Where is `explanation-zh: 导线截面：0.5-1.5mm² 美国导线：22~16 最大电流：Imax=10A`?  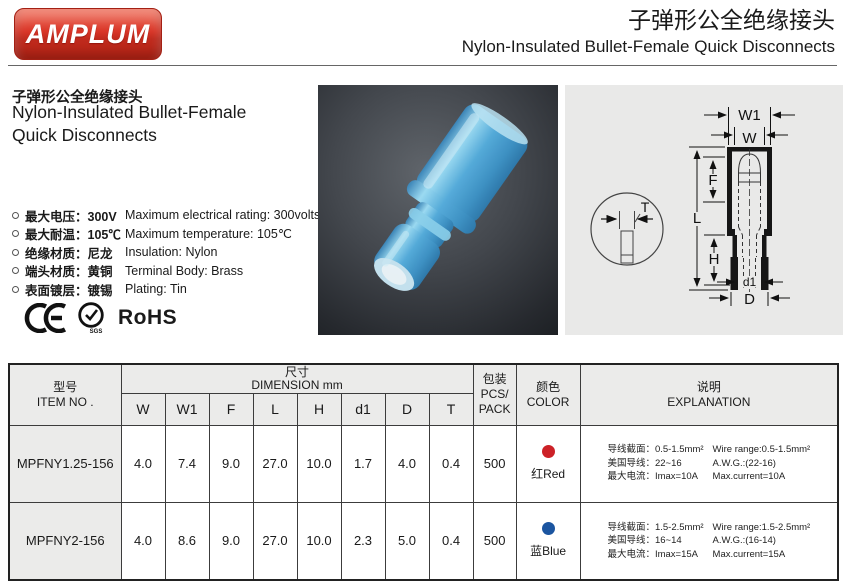
explanation-zh: 导线截面：0.5-1.5mm² 美国导线：22~16 最大电流：Imax=10A is located at coordinates (655, 463).